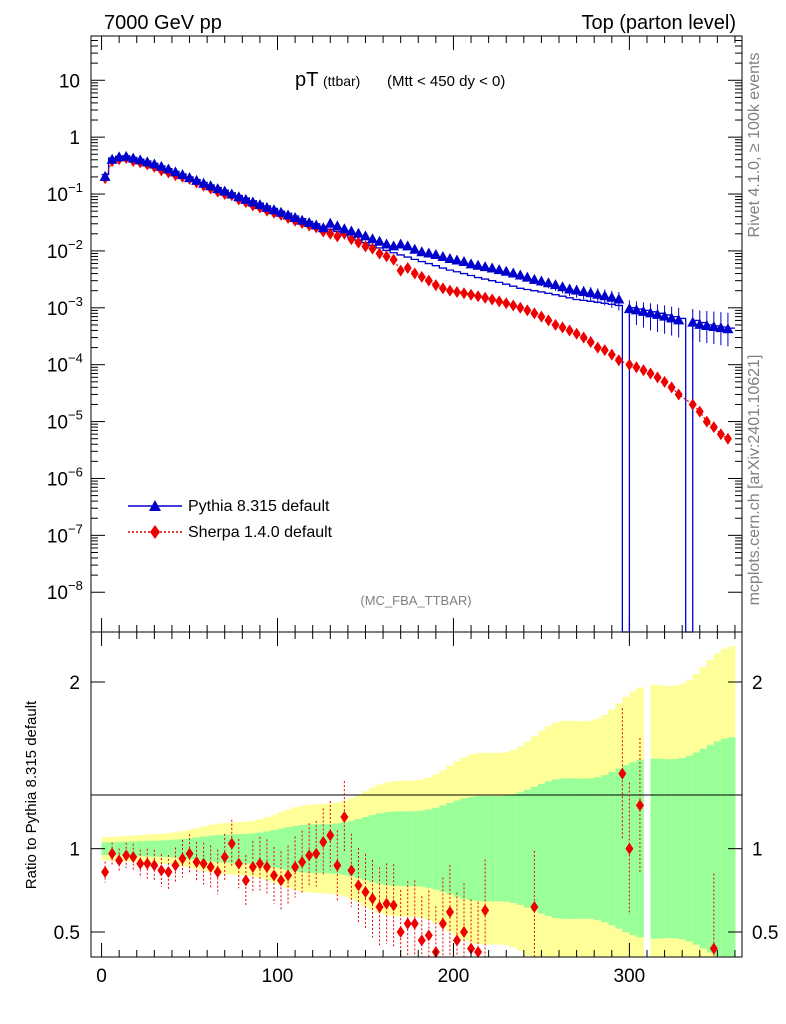 Image resolution: width=786 pixels, height=1024 pixels. I want to click on x-tick-label: 0, so click(101, 976).